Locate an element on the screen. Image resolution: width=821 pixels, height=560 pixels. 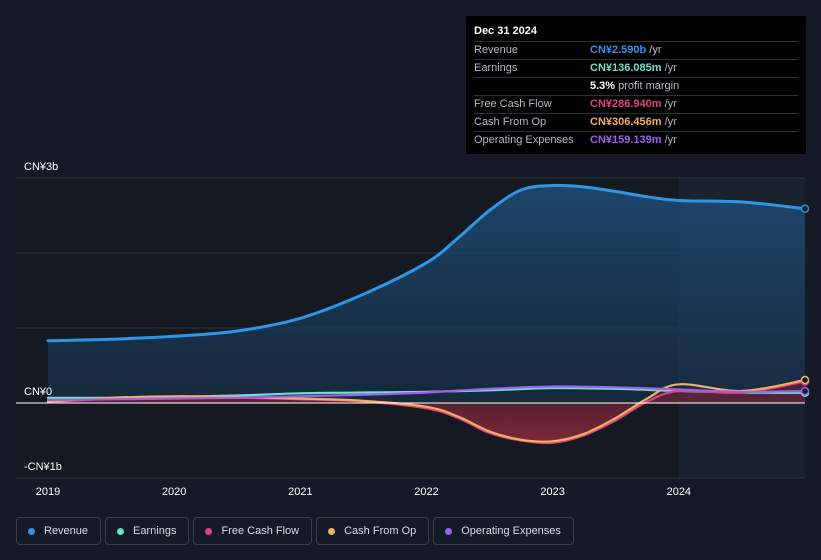
operating-expenses-end-marker is located at coordinates (805, 391).